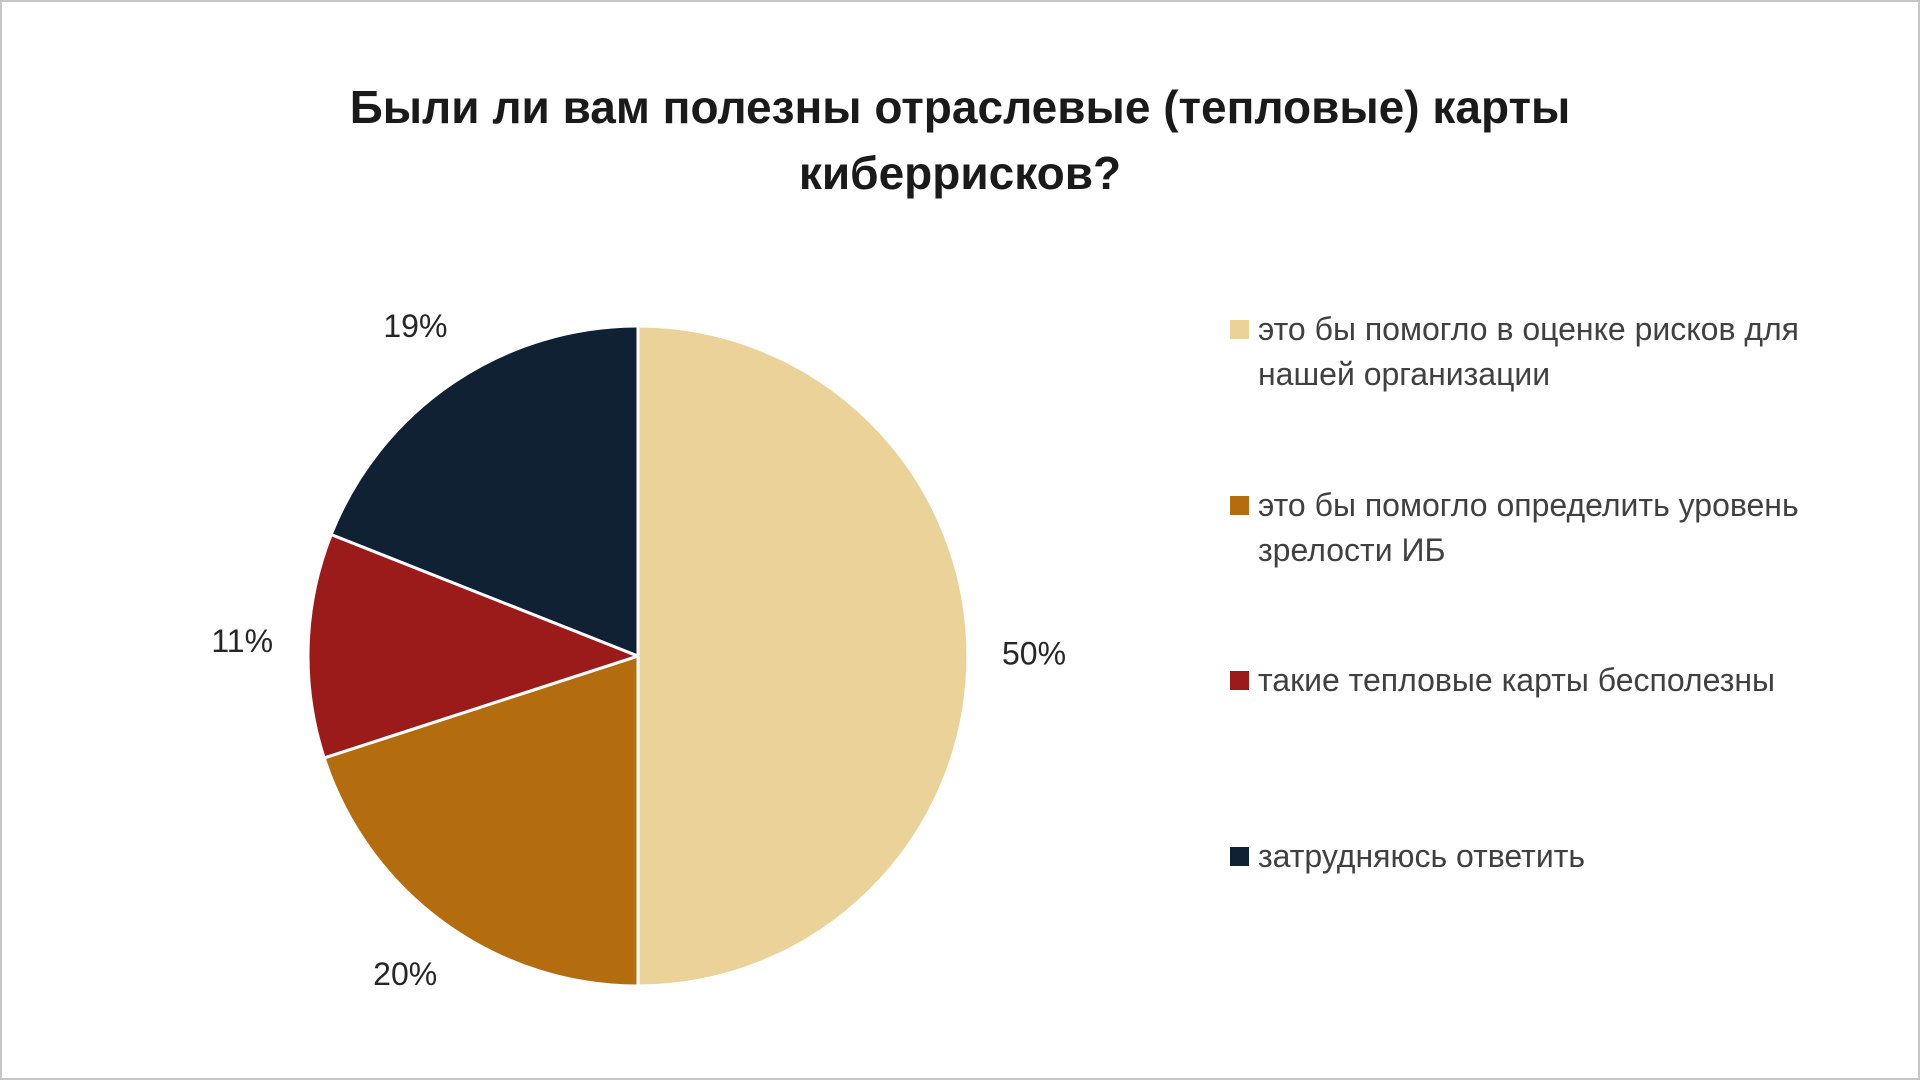 The image size is (1920, 1080). I want to click on slice-percent-label-0: 50%, so click(1034, 653).